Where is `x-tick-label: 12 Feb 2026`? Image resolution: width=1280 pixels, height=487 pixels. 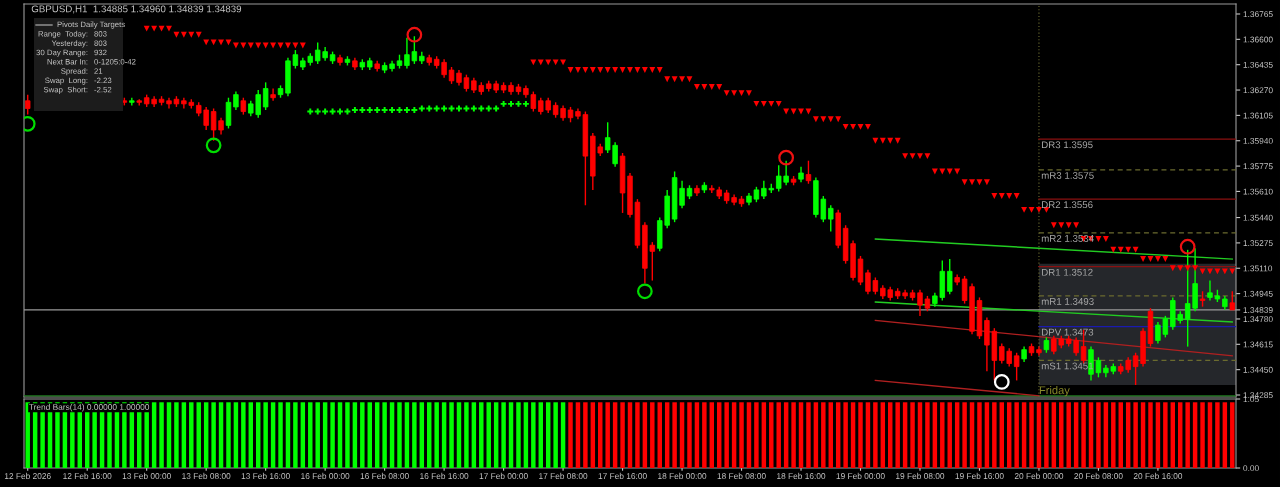 x-tick-label: 12 Feb 2026 is located at coordinates (27, 475).